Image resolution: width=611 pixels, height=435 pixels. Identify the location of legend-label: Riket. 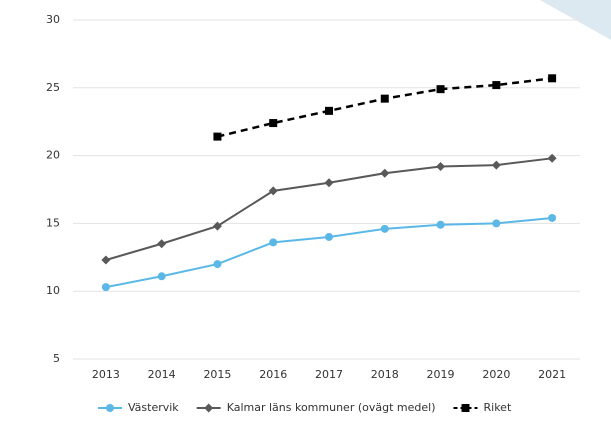
(498, 407).